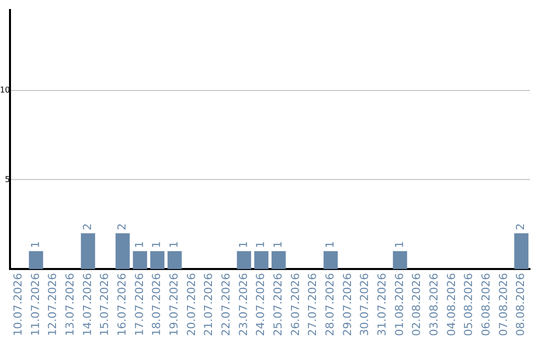  What do you see at coordinates (87, 304) in the screenshot?
I see `x-tick-label: 14.07.2026` at bounding box center [87, 304].